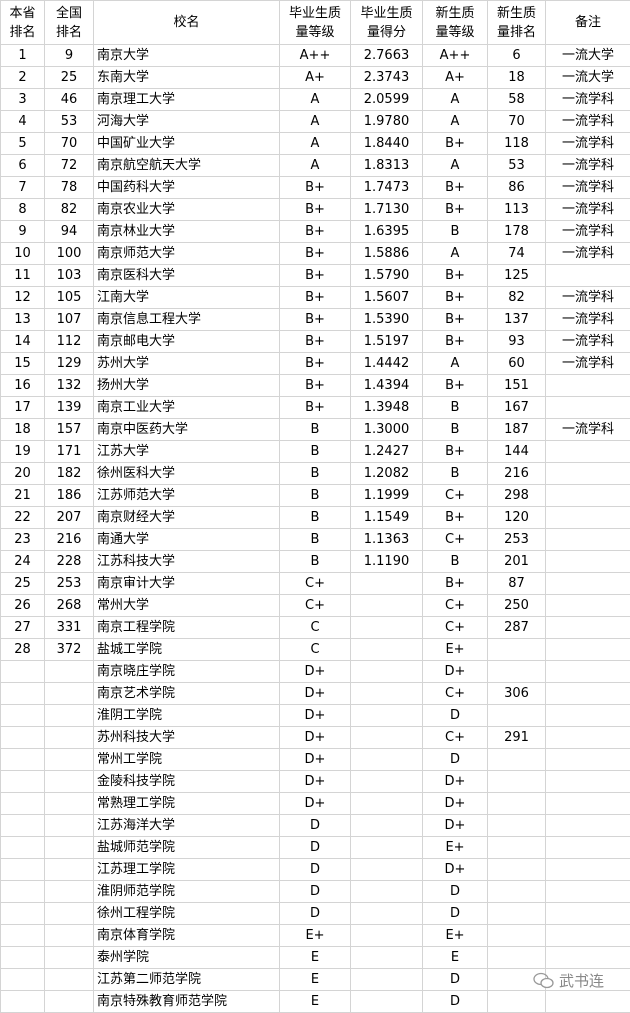  I want to click on table-row: 7 78 中国药科大学 B+ 1.7473 B+ 86 一流学科, so click(315, 187).